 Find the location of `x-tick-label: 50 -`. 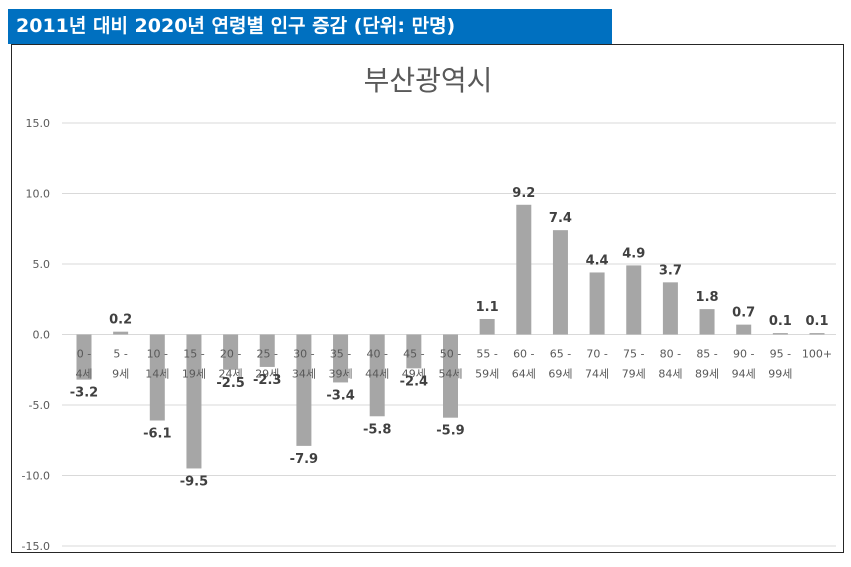

x-tick-label: 50 - is located at coordinates (450, 354).